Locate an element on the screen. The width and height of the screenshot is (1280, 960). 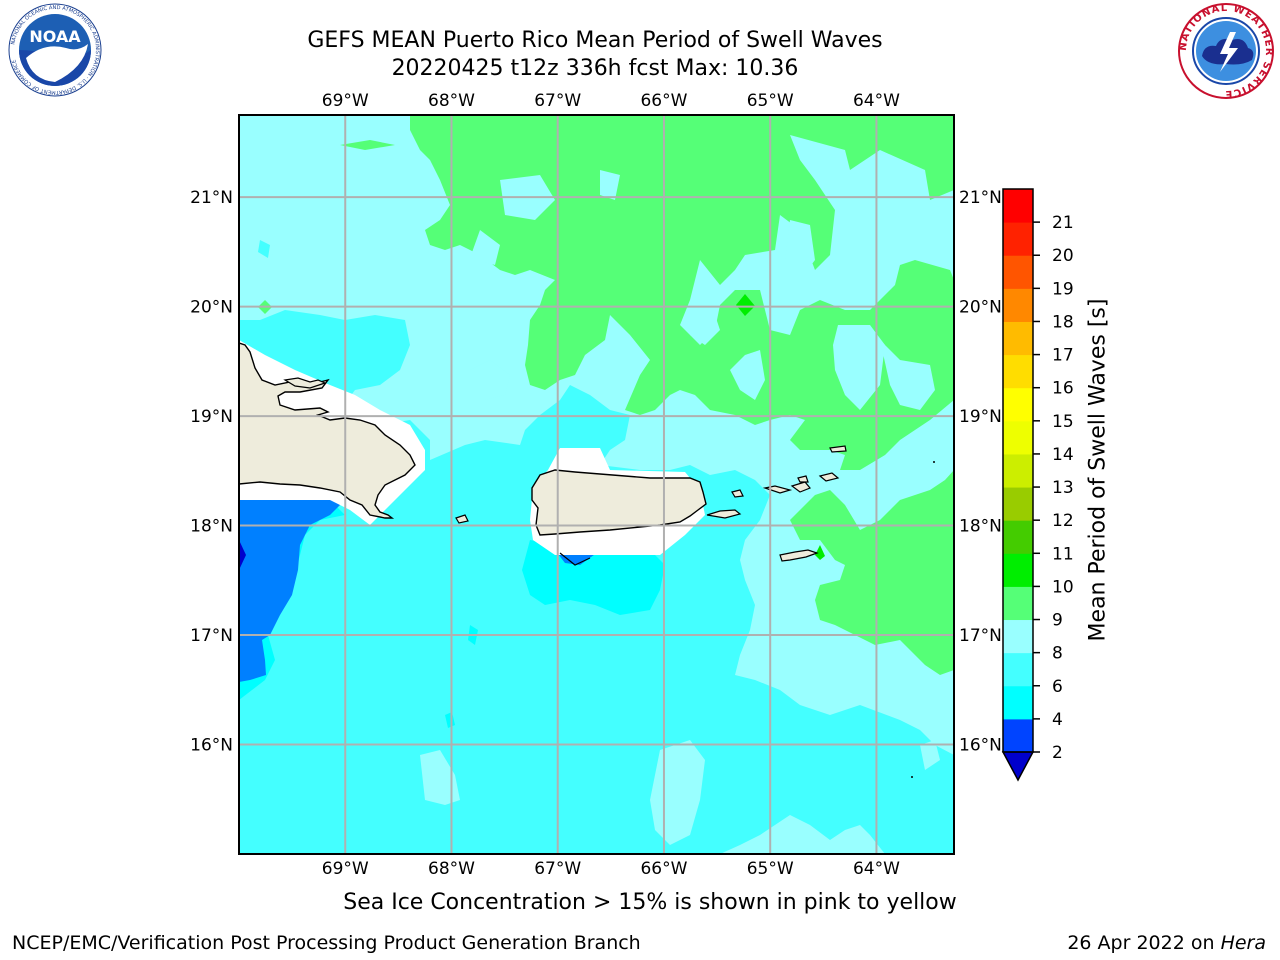
colorbar-tick-label-1: 4 is located at coordinates (1057, 720).